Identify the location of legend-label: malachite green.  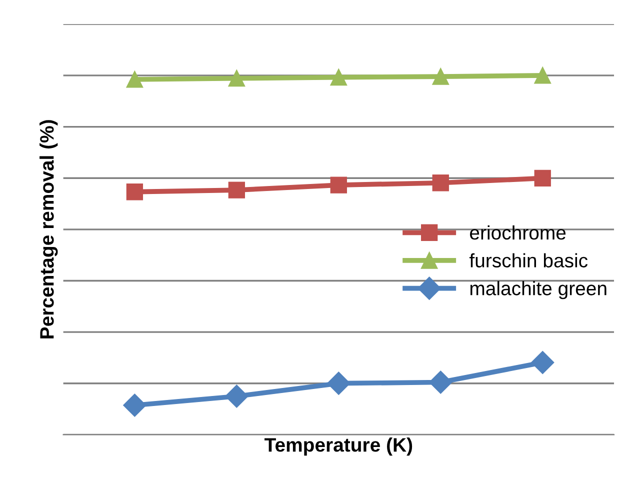
(538, 290).